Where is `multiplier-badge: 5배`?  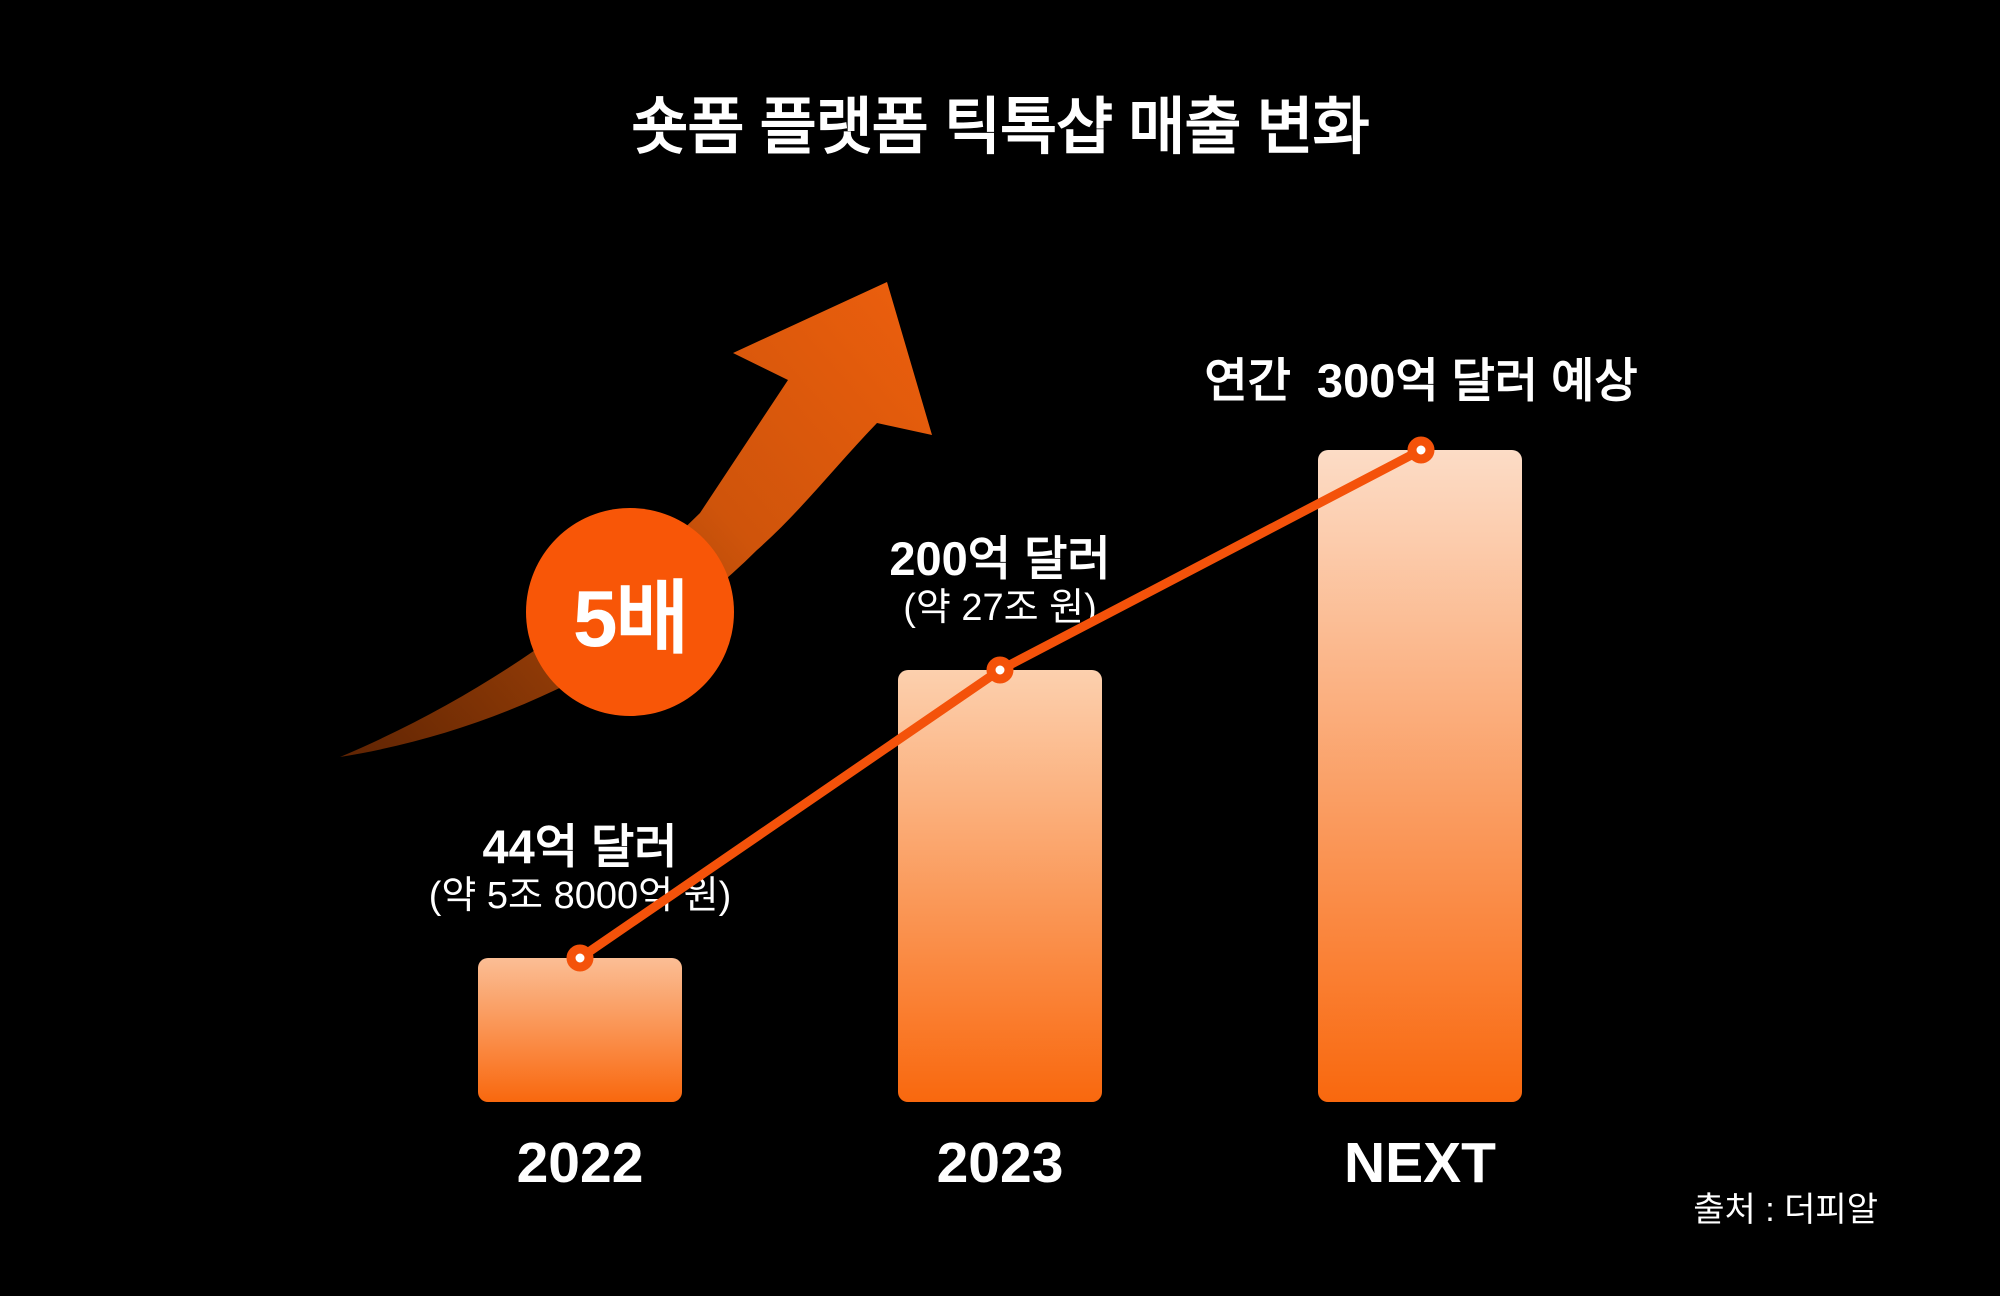
multiplier-badge: 5배 is located at coordinates (630, 612).